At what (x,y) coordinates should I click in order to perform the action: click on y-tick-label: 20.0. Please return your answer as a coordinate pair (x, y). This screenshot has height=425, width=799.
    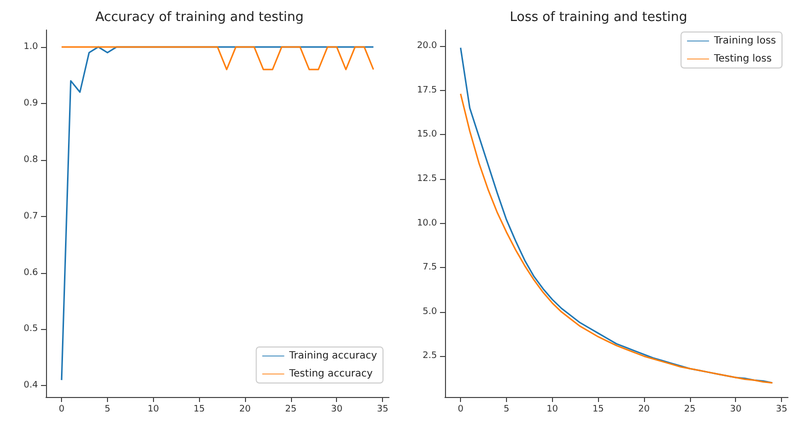
    Looking at the image, I should click on (427, 45).